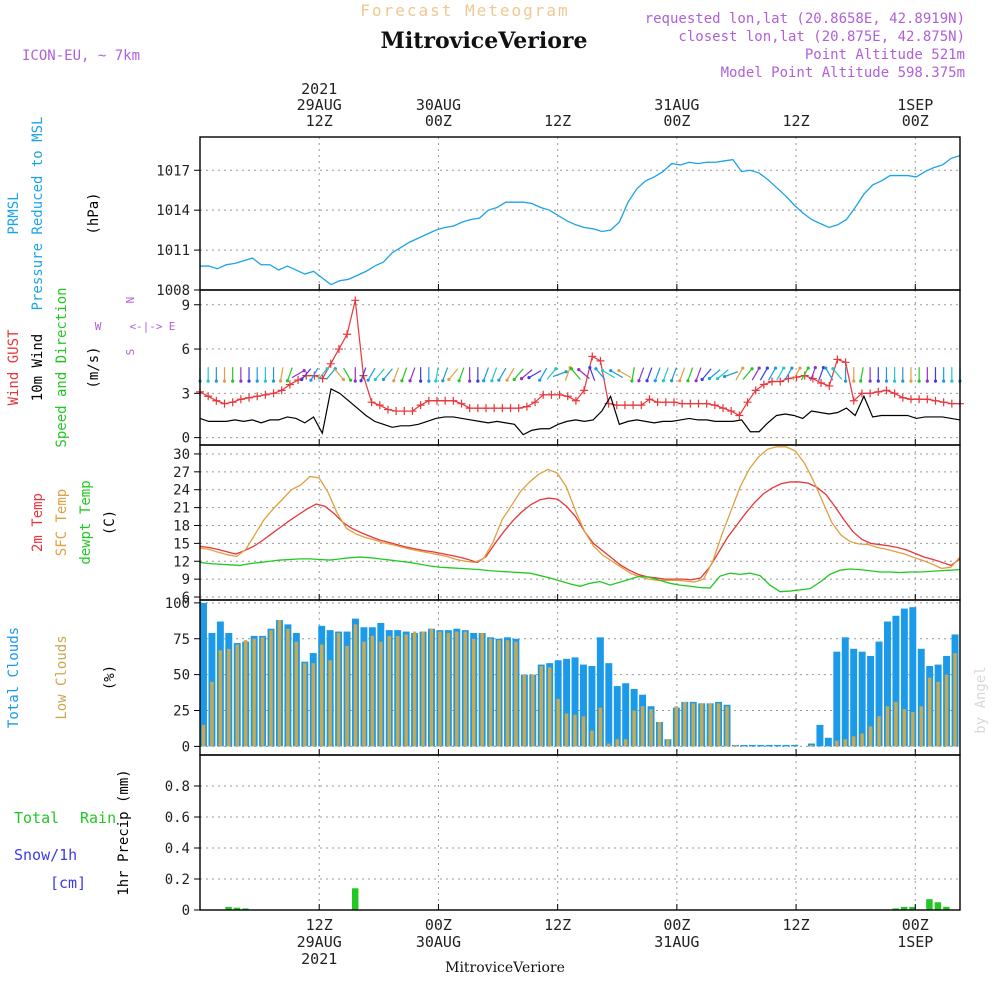 Image resolution: width=1000 pixels, height=1000 pixels. I want to click on y-tick-label: 21, so click(181, 509).